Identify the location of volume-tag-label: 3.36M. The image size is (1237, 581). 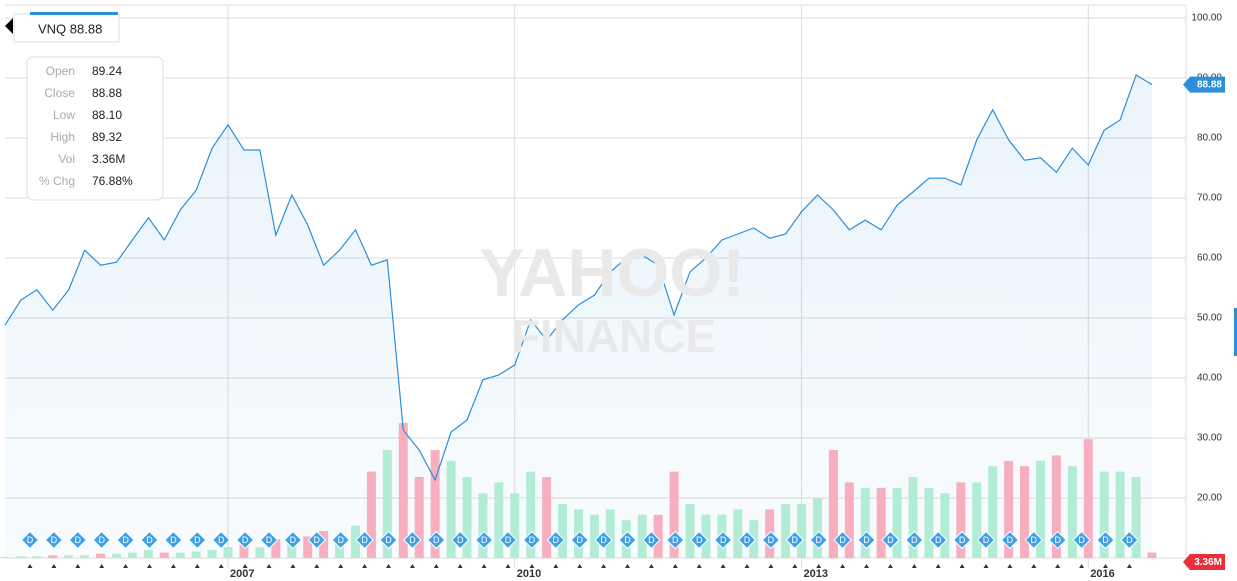
(1208, 562).